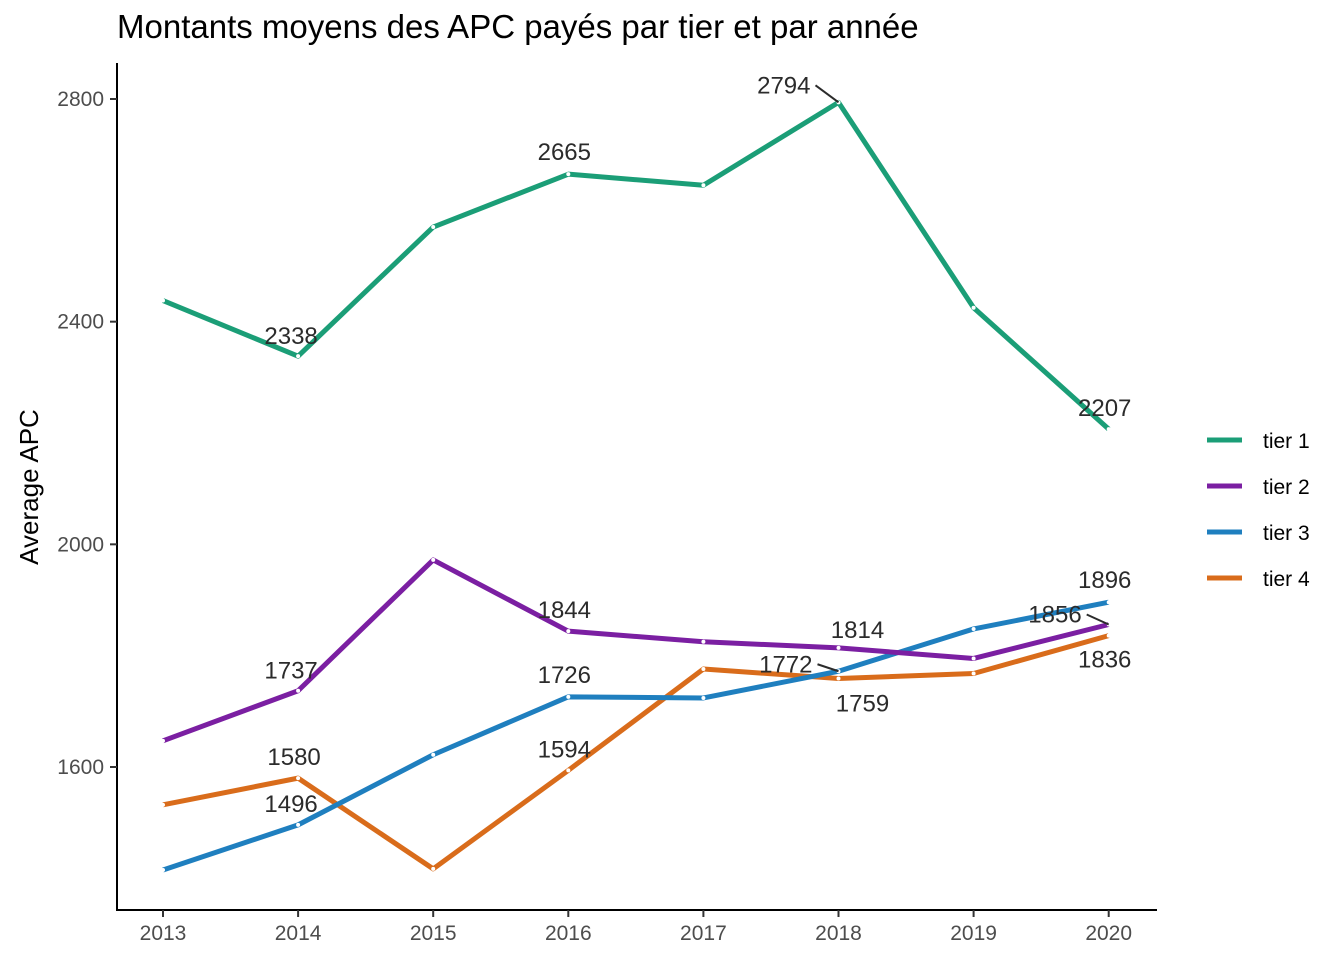  What do you see at coordinates (433, 933) in the screenshot?
I see `x-tick-label: 2015` at bounding box center [433, 933].